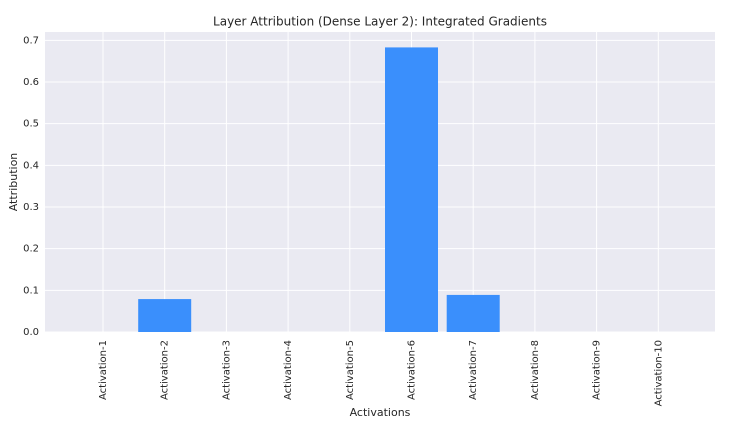 This screenshot has height=427, width=730. I want to click on x-tick-label: Activation-8, so click(535, 370).